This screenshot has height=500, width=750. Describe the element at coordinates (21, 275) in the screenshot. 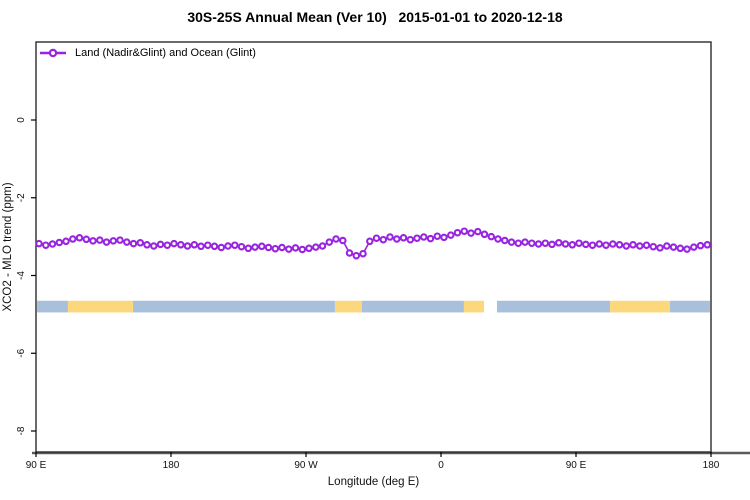

I see `y-tick-label: -4` at that location.